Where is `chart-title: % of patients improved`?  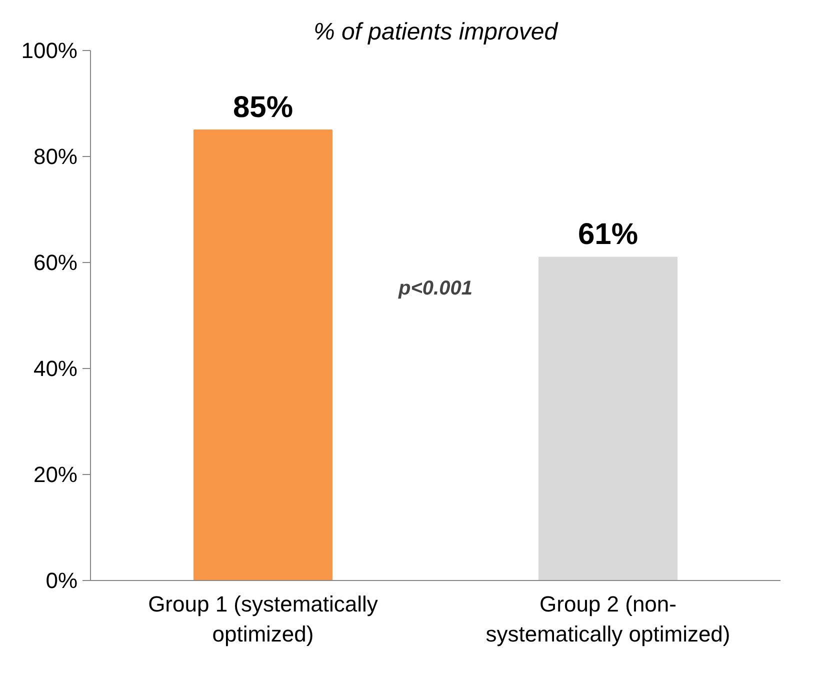
chart-title: % of patients improved is located at coordinates (435, 32).